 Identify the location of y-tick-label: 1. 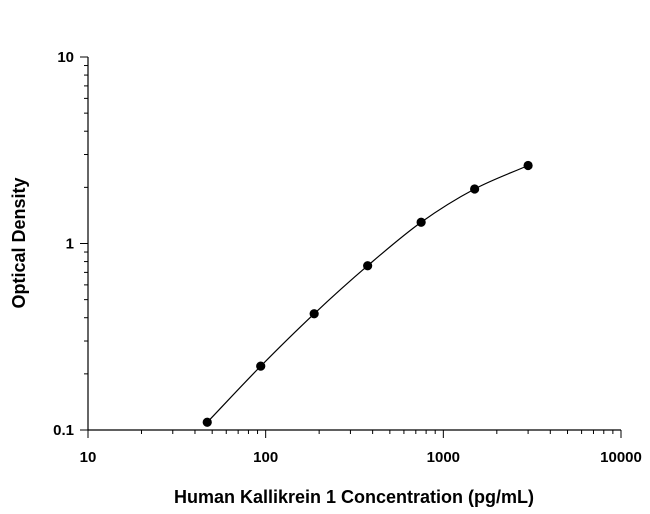
(70, 244).